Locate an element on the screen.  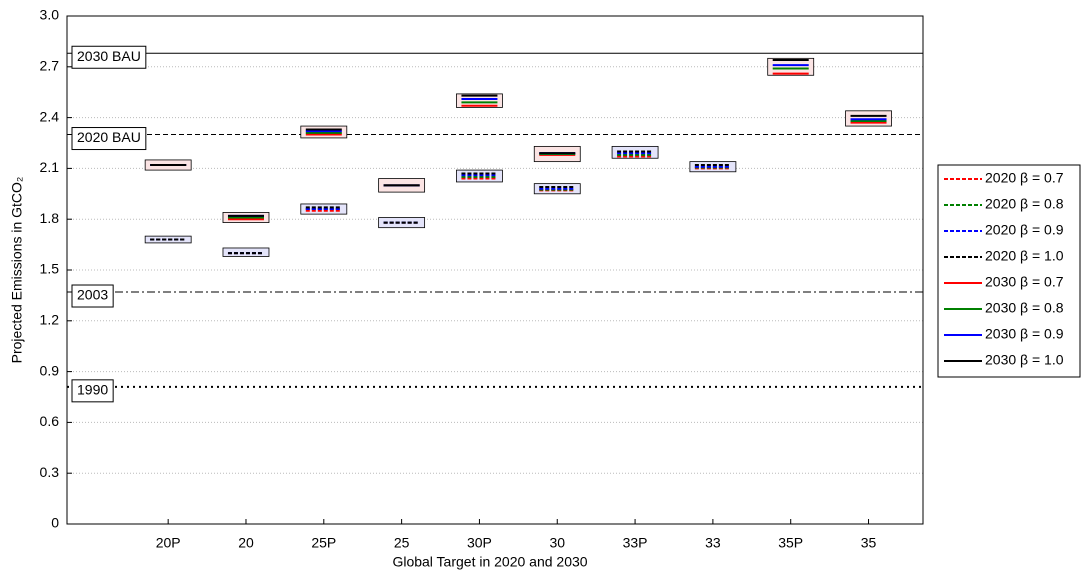
y-tick-label: 3.0 is located at coordinates (50, 15).